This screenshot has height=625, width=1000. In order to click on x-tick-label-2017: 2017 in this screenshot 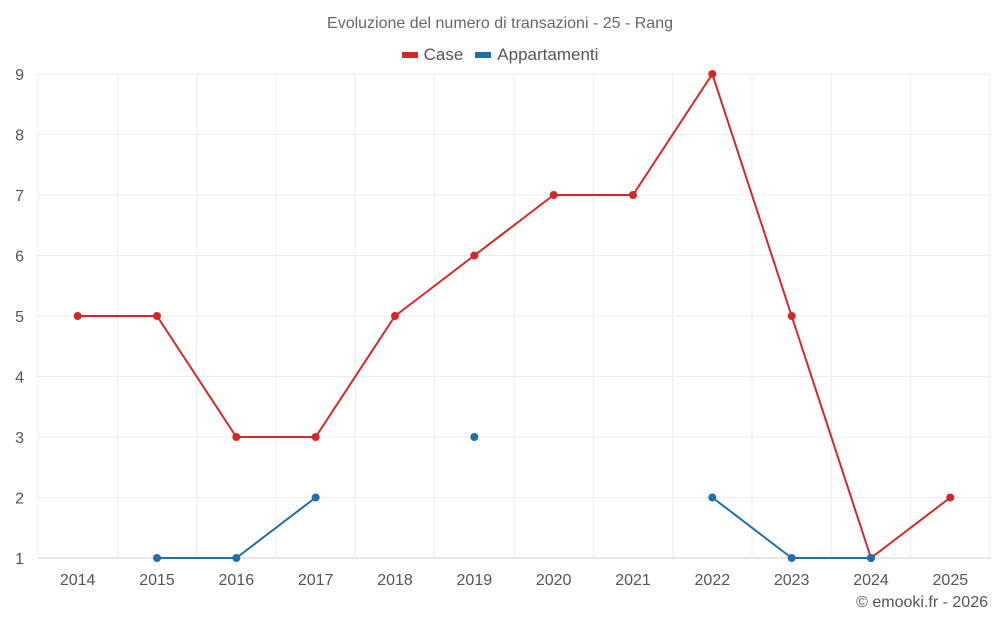, I will do `click(316, 580)`.